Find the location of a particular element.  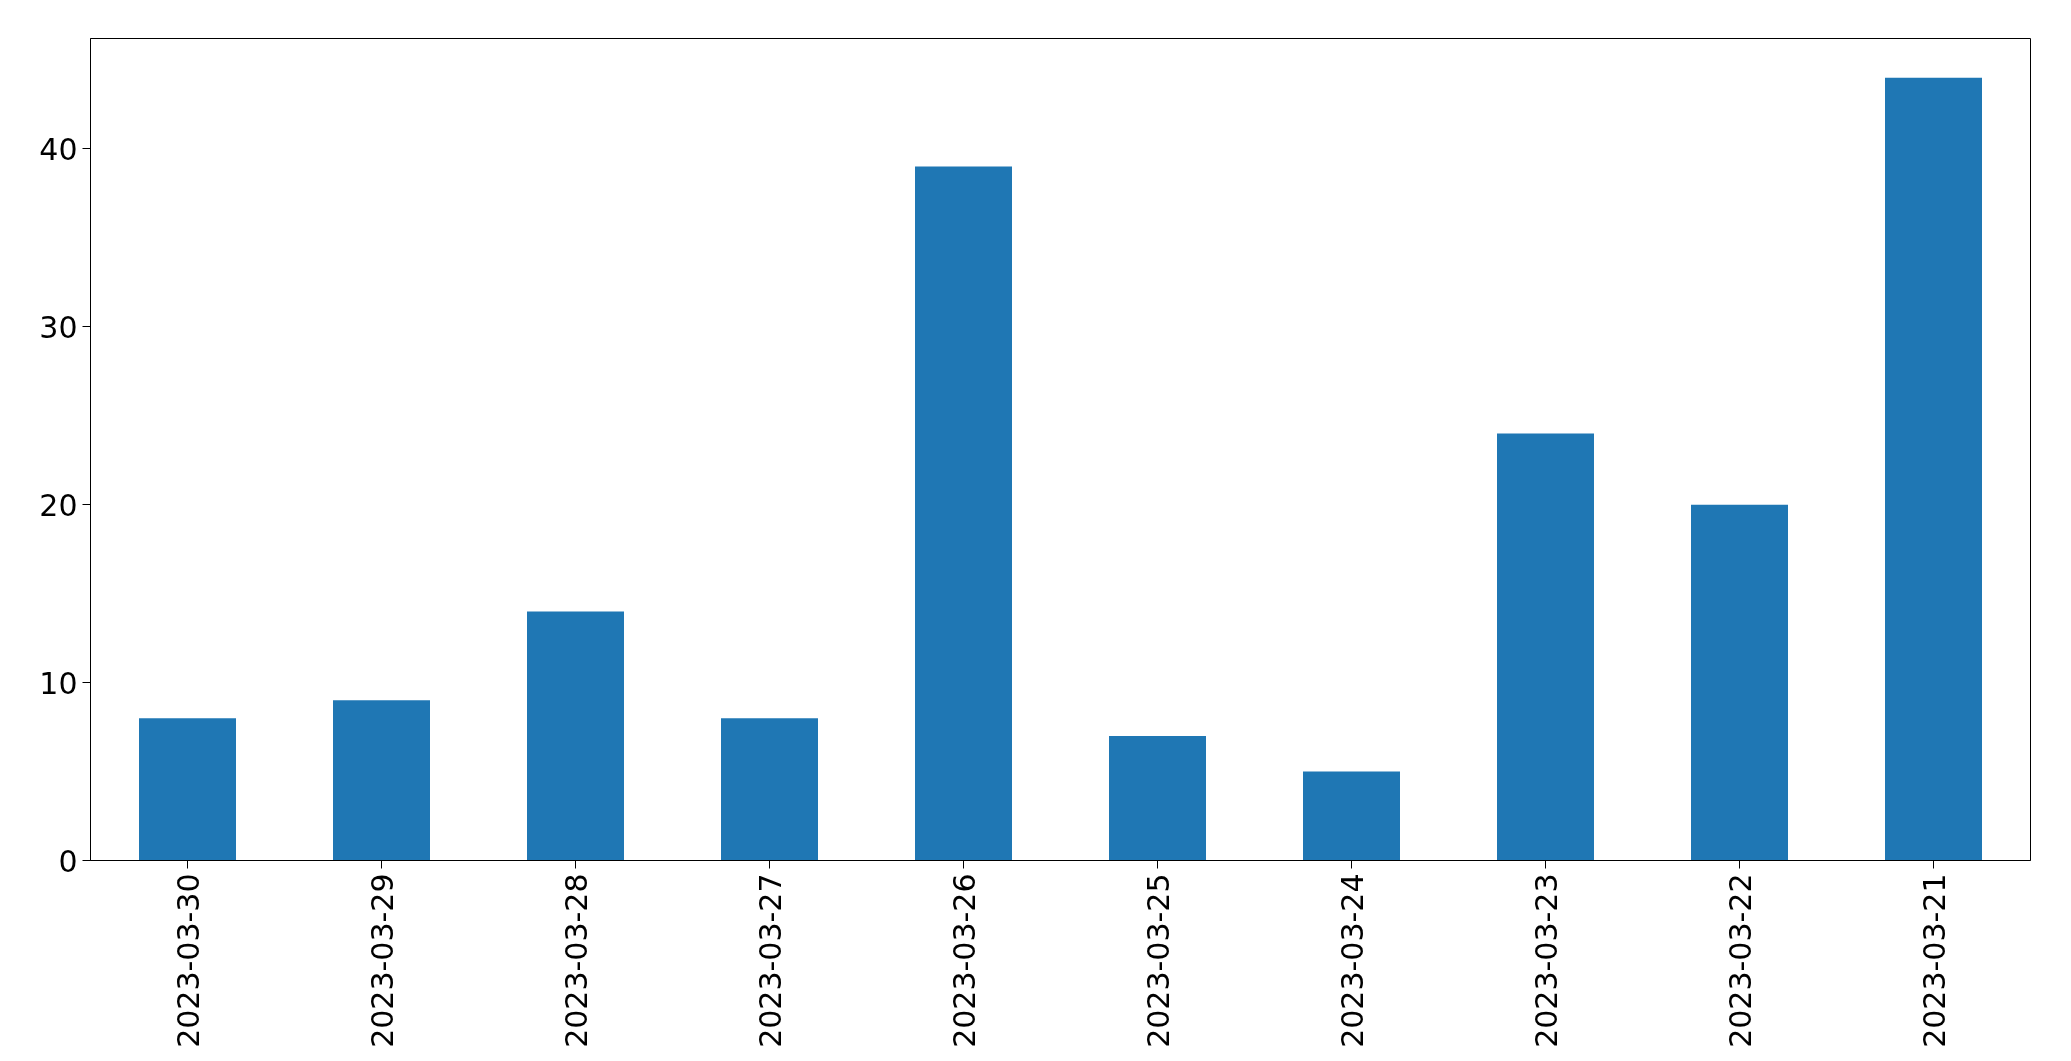

x-tick-label: 2023-03-21 is located at coordinates (1934, 960).